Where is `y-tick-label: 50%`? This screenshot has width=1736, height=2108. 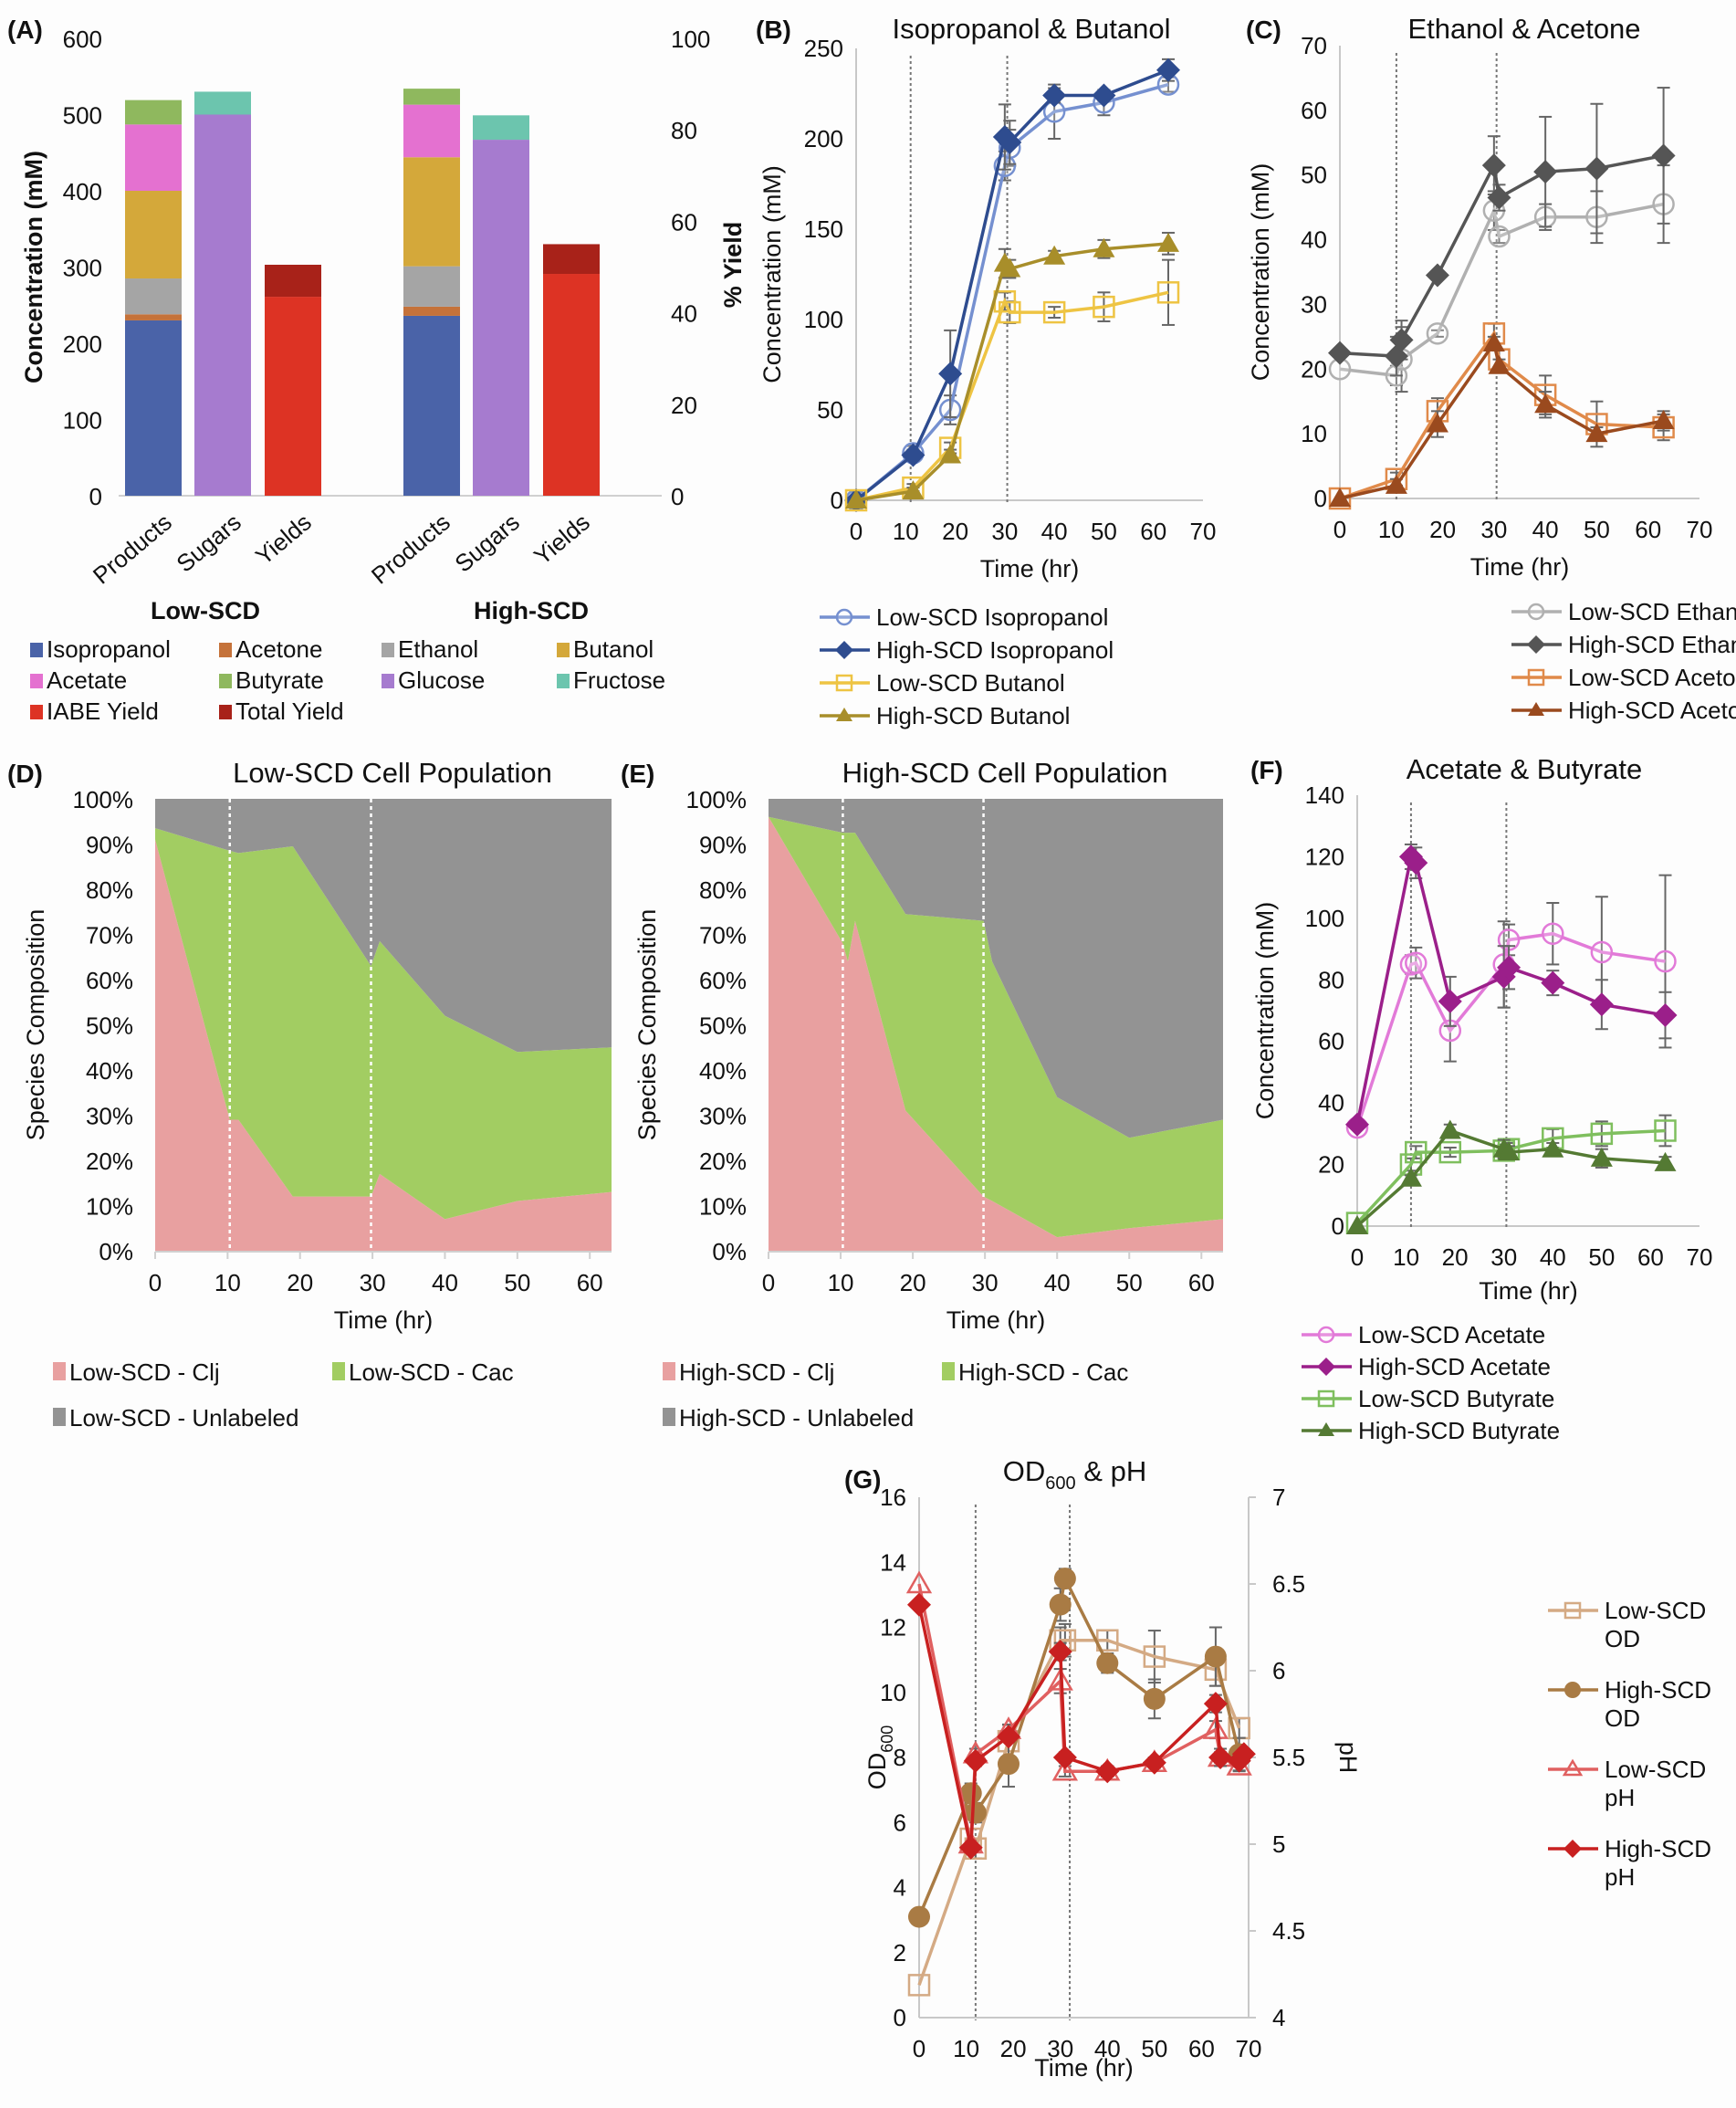
y-tick-label: 50% is located at coordinates (109, 1026).